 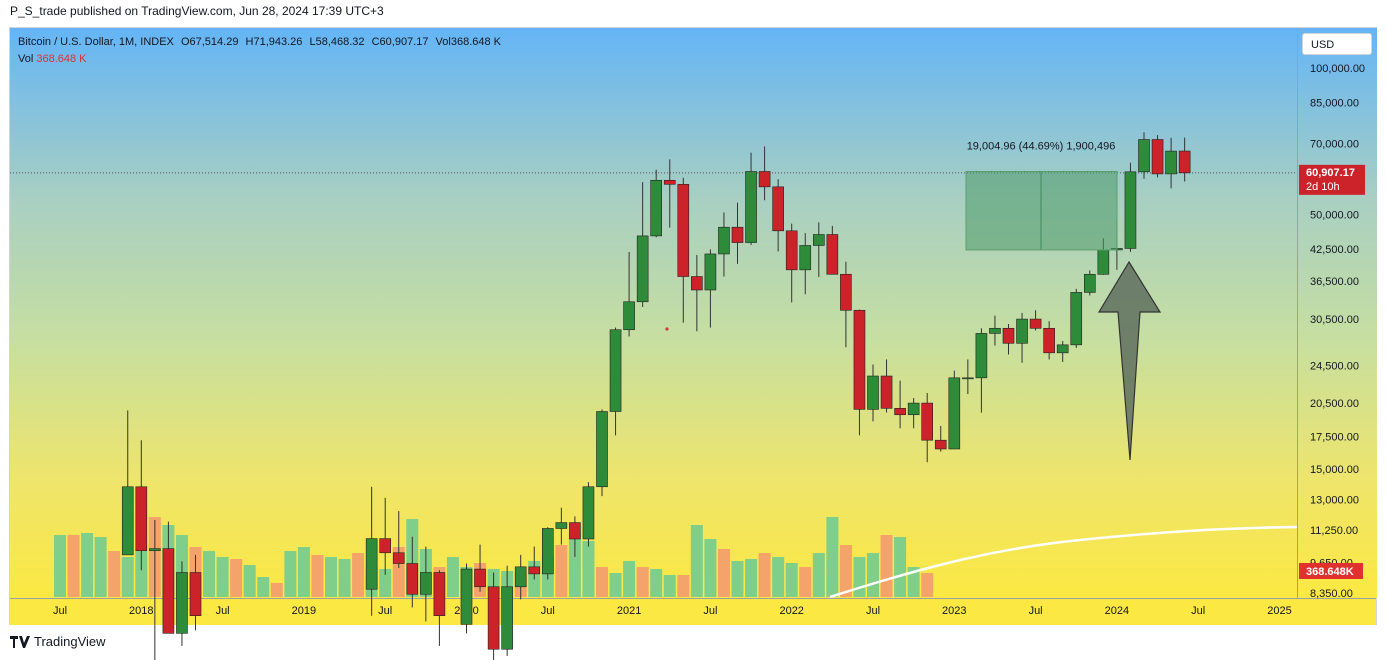 I want to click on price-scale, so click(x=1337, y=313).